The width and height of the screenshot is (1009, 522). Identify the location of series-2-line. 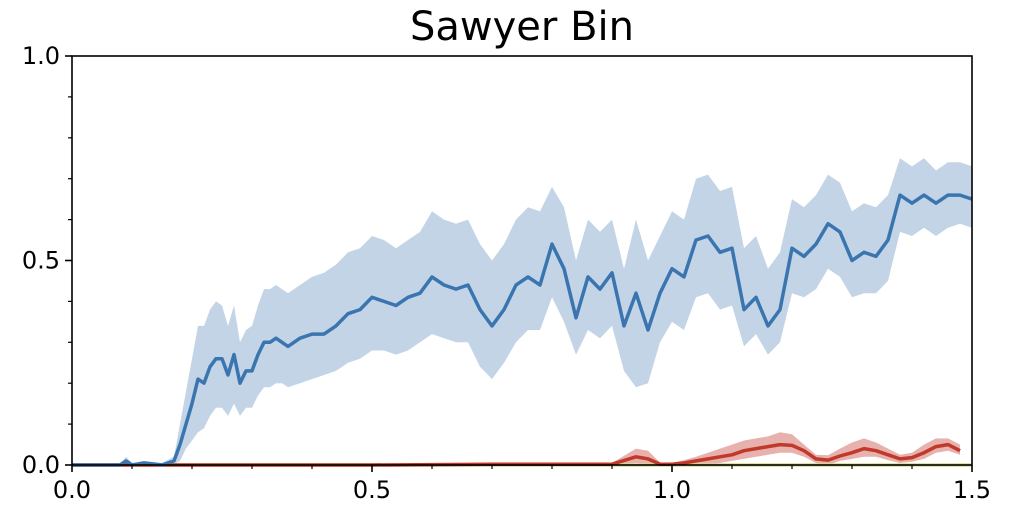
(516, 454).